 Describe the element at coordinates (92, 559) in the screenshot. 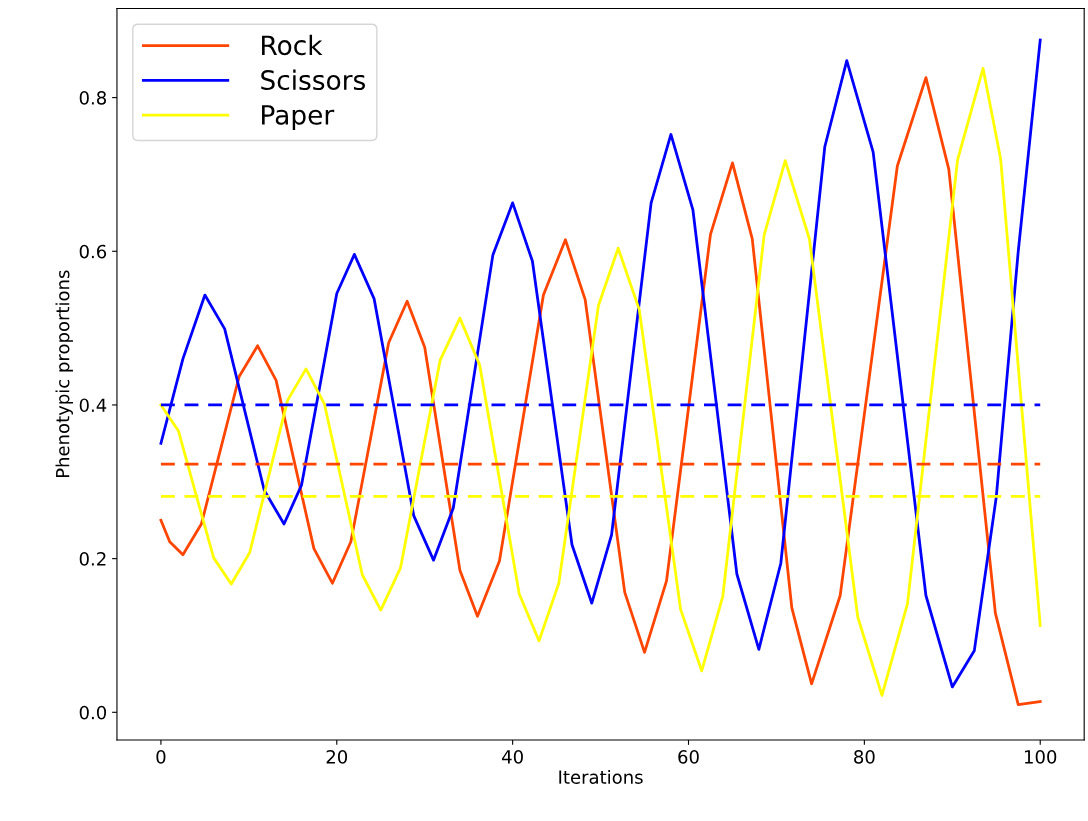

I see `y-tick-label: 0.2` at that location.